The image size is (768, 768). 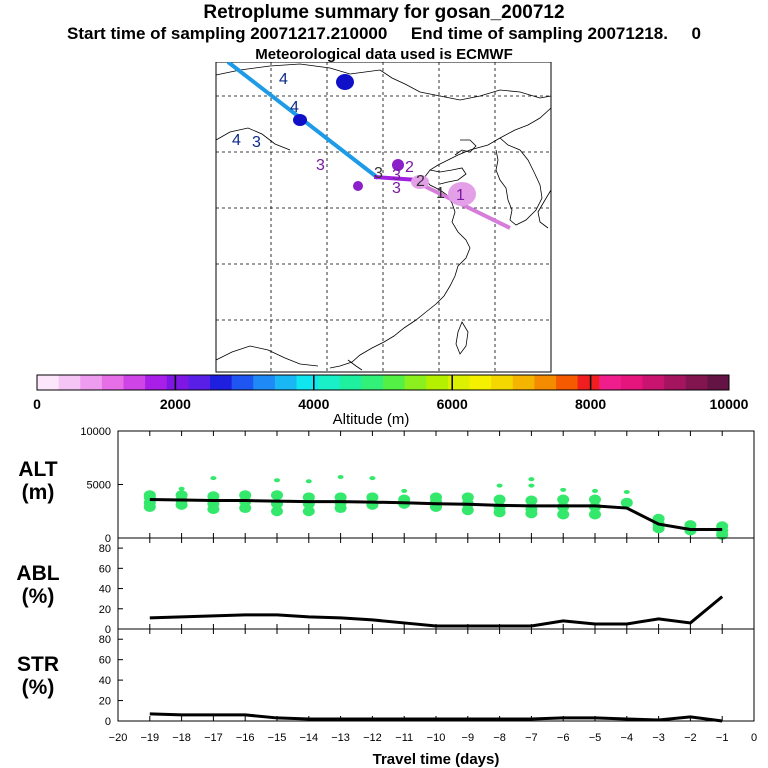 I want to click on plume-blob-pink, so click(x=462, y=194).